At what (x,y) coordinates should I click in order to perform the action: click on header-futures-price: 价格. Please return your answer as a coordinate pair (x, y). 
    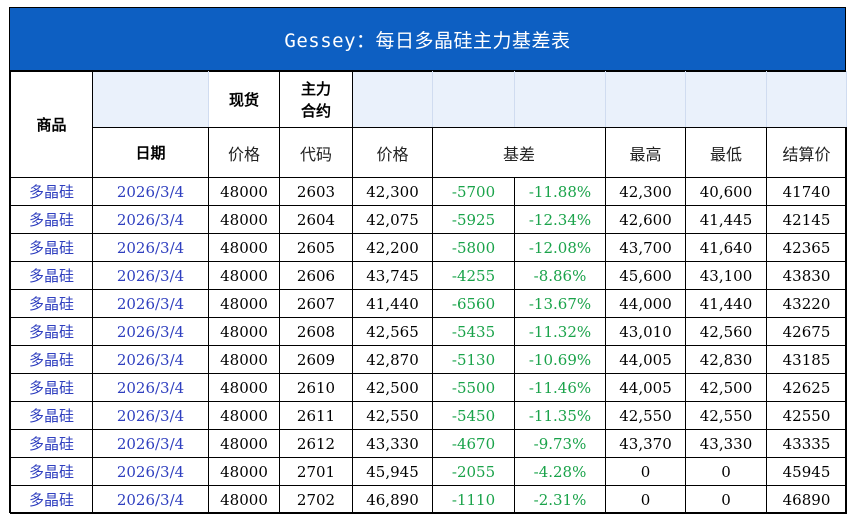
    Looking at the image, I should click on (392, 152).